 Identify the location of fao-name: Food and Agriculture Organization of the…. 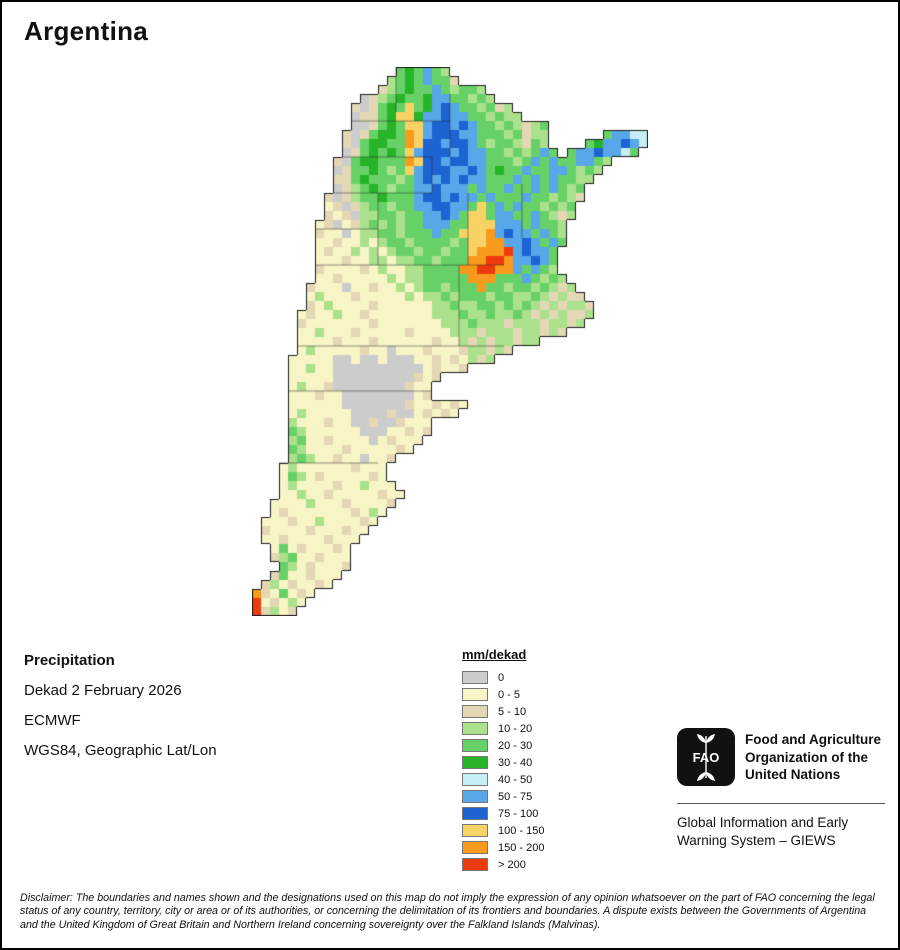
(813, 756).